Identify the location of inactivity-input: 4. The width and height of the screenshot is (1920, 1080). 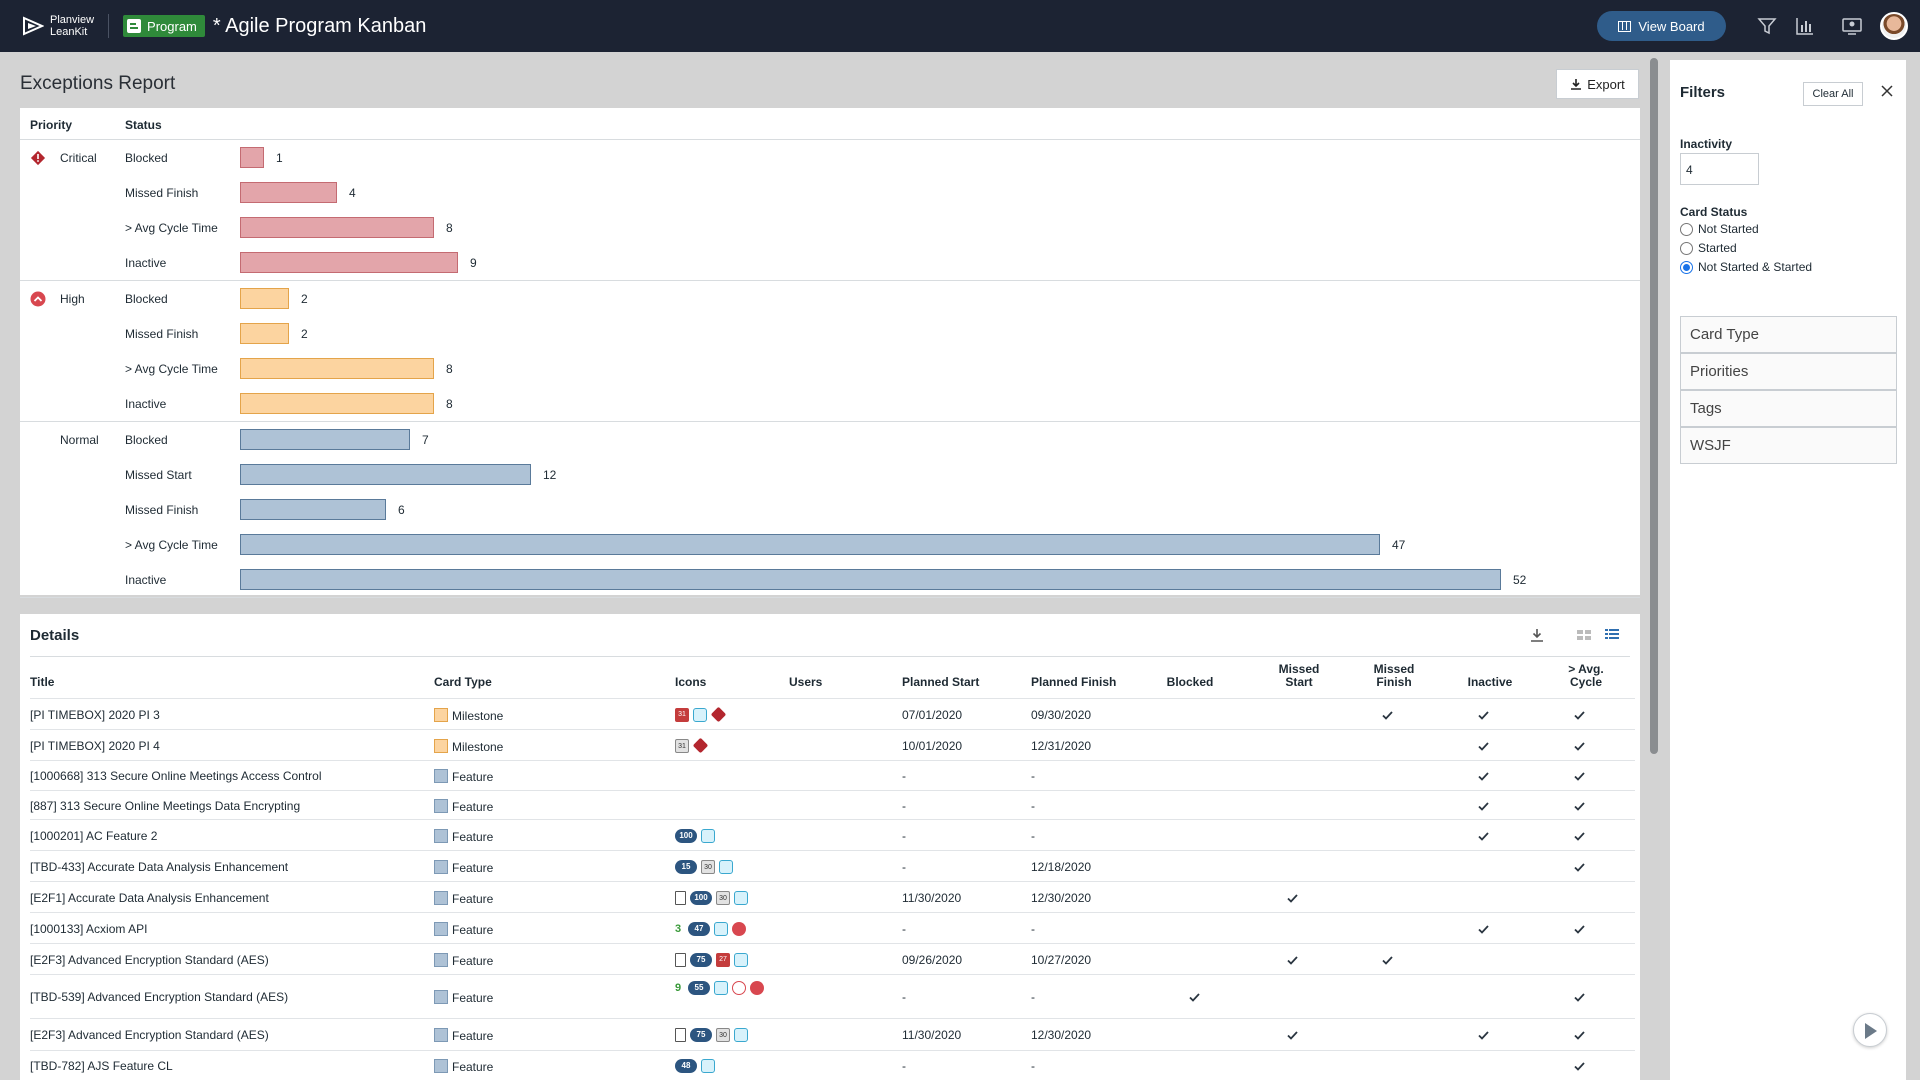
(1719, 169).